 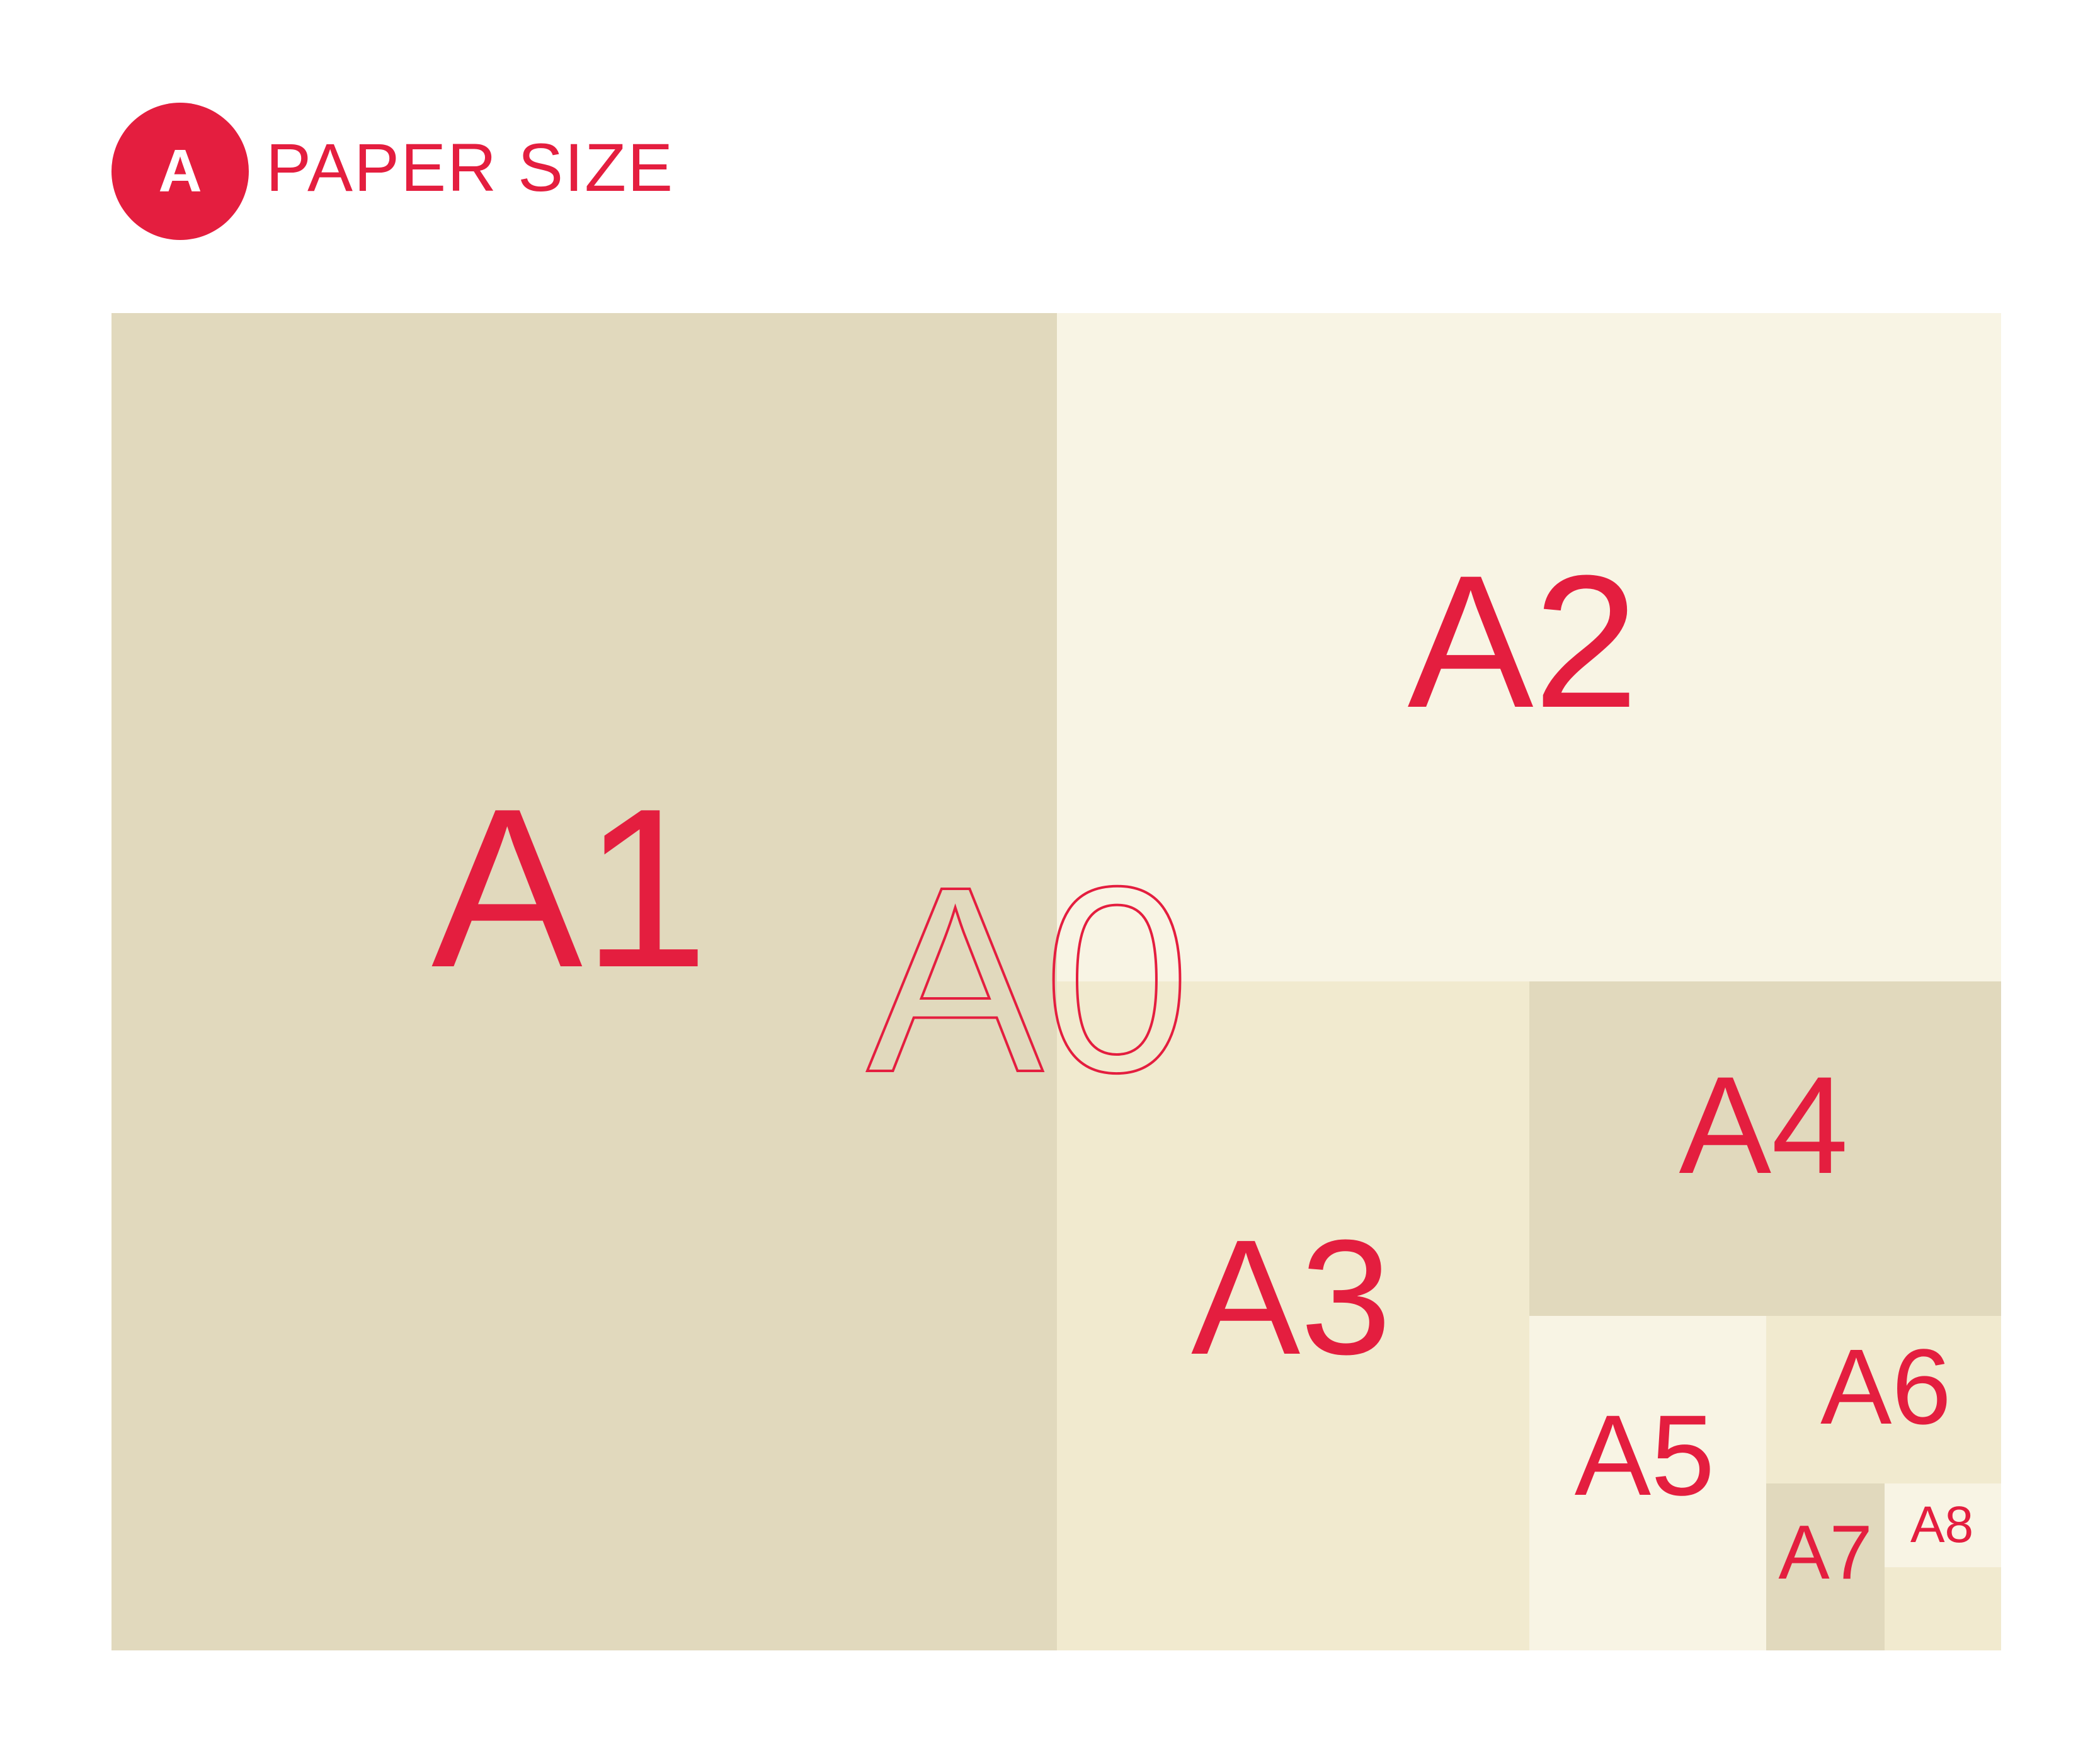 I want to click on page-title: PAPER SIZE, so click(x=471, y=167).